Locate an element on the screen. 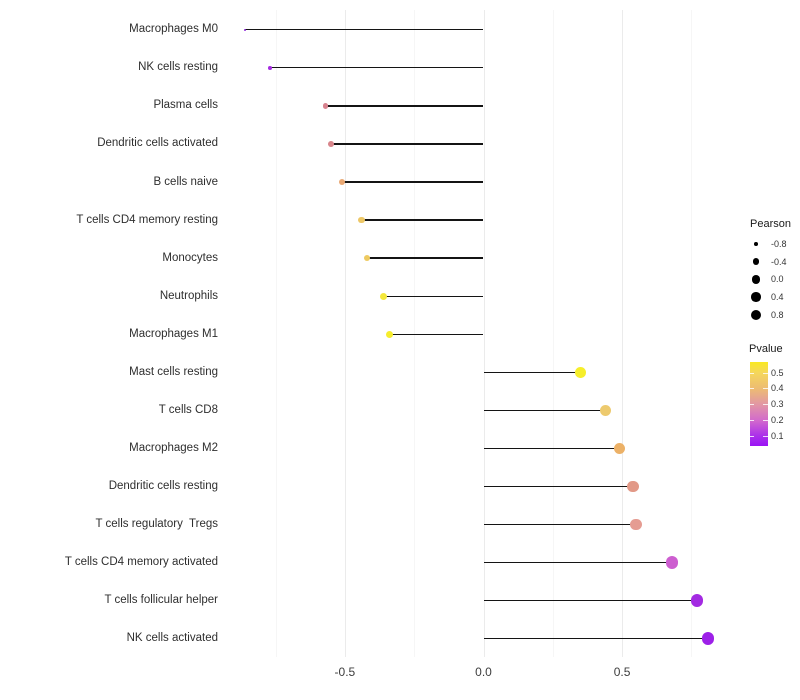 The width and height of the screenshot is (800, 700). x-tick-label: 0.5 is located at coordinates (622, 672).